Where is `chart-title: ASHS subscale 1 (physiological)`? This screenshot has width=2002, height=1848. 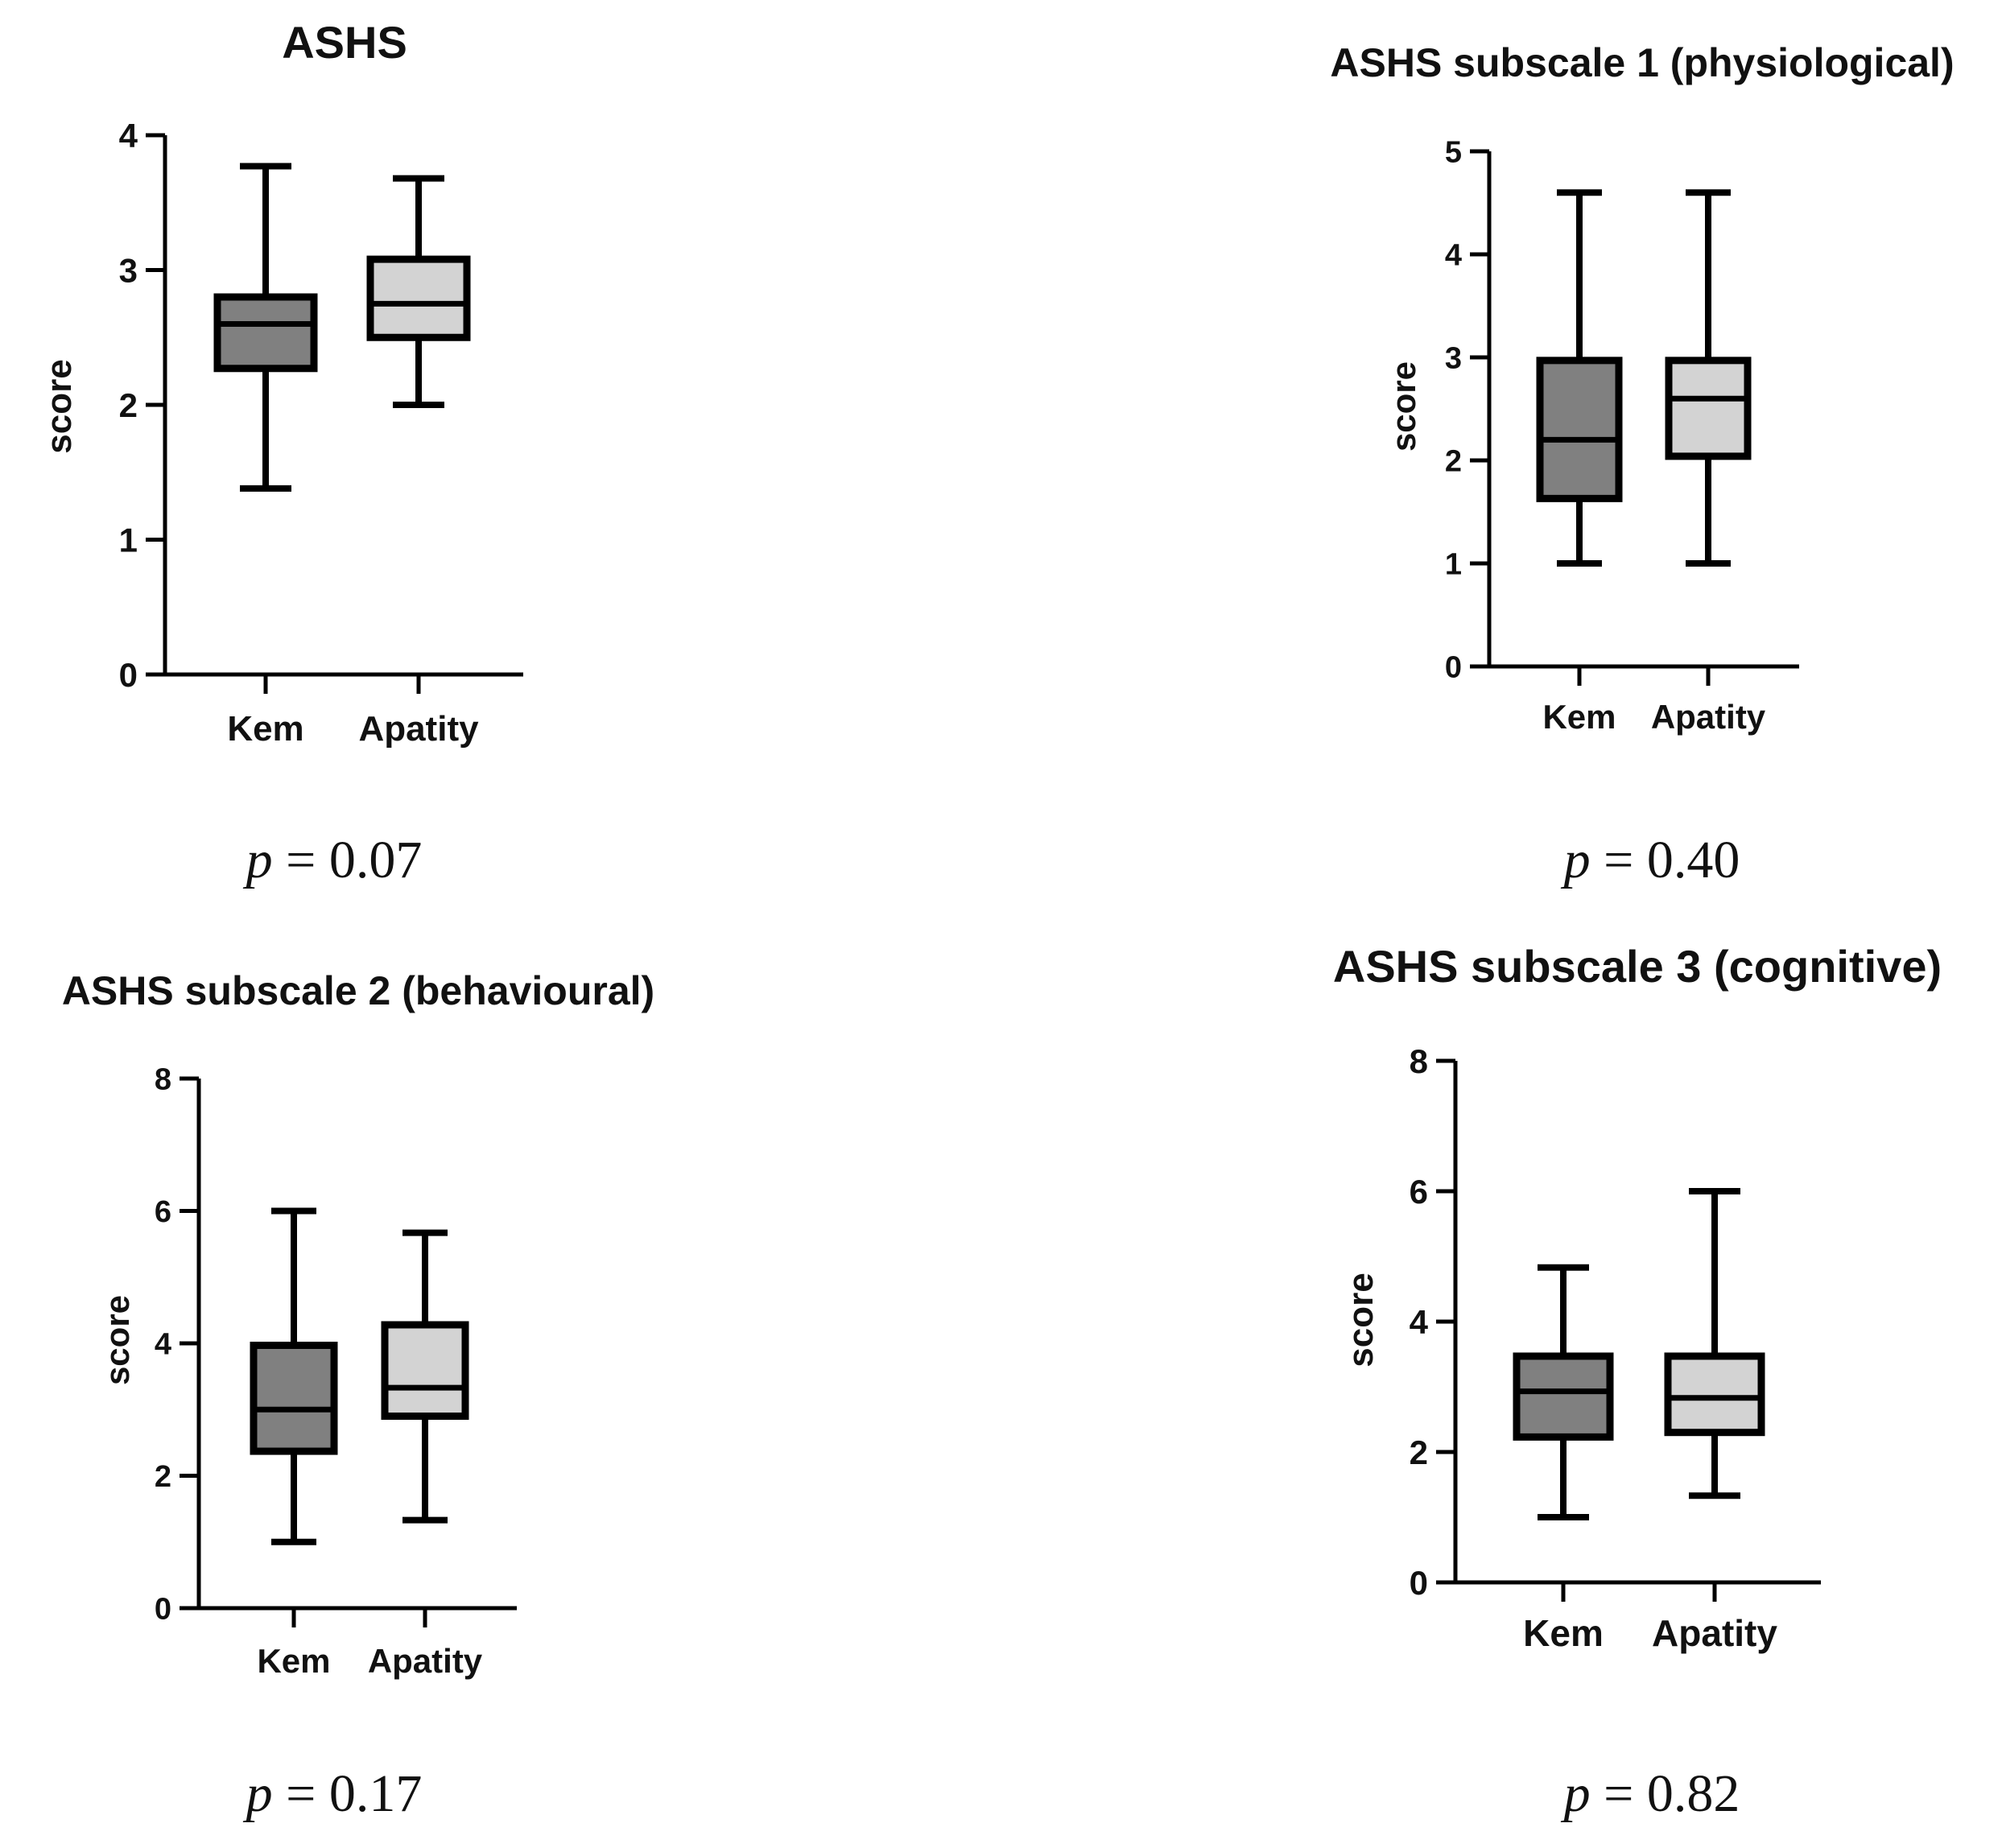 chart-title: ASHS subscale 1 (physiological) is located at coordinates (1642, 63).